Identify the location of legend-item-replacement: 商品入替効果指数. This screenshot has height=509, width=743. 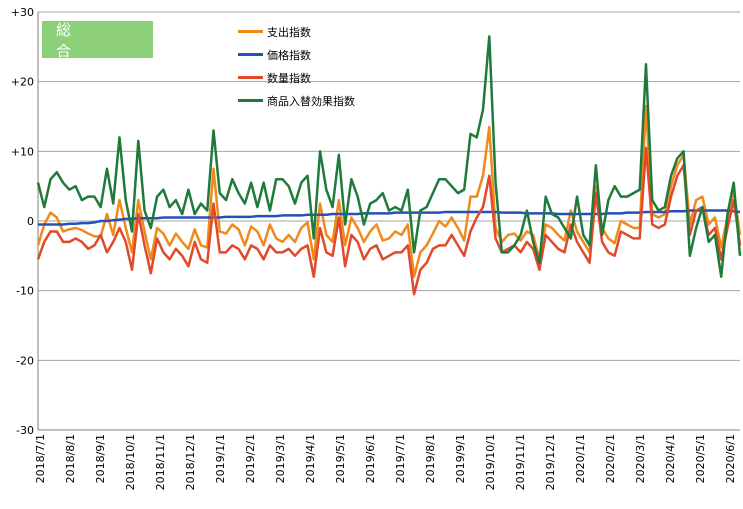
(296, 100).